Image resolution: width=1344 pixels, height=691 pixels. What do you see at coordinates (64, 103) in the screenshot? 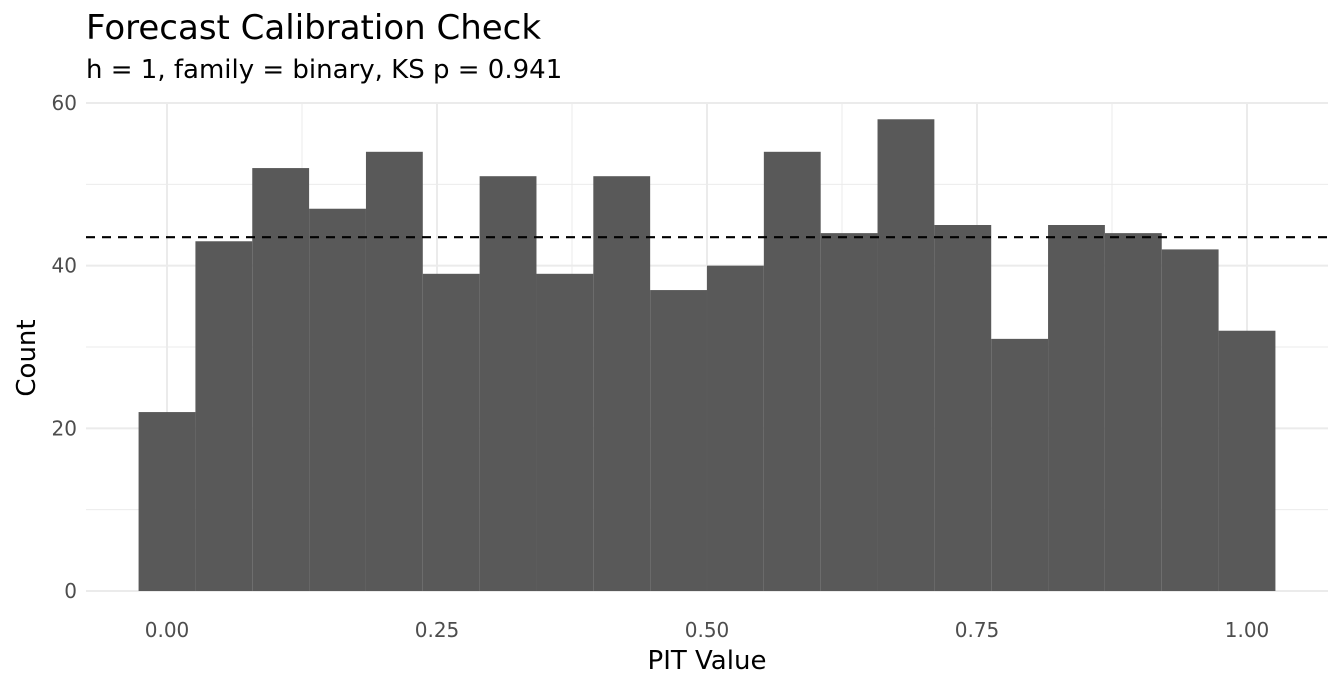
I see `y-tick-label: 60` at bounding box center [64, 103].